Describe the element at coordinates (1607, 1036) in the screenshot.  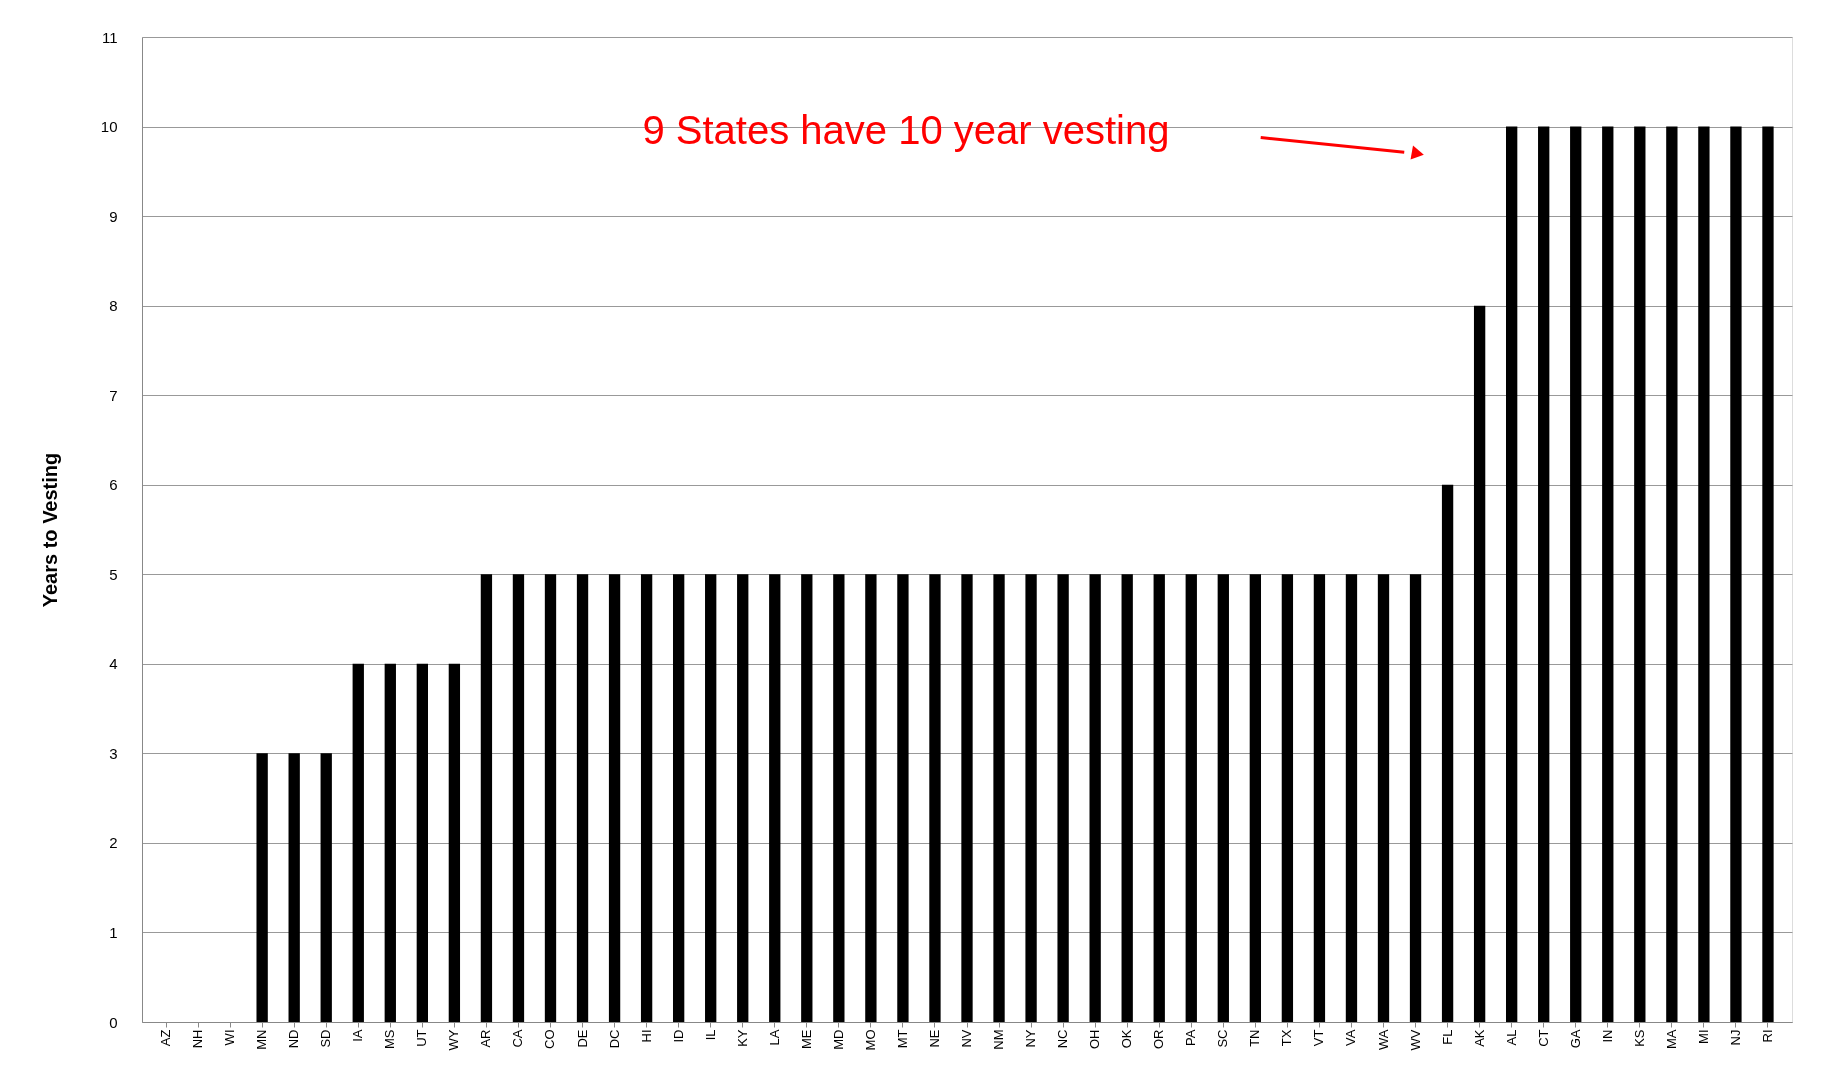
I see `x-tick-label: IN` at that location.